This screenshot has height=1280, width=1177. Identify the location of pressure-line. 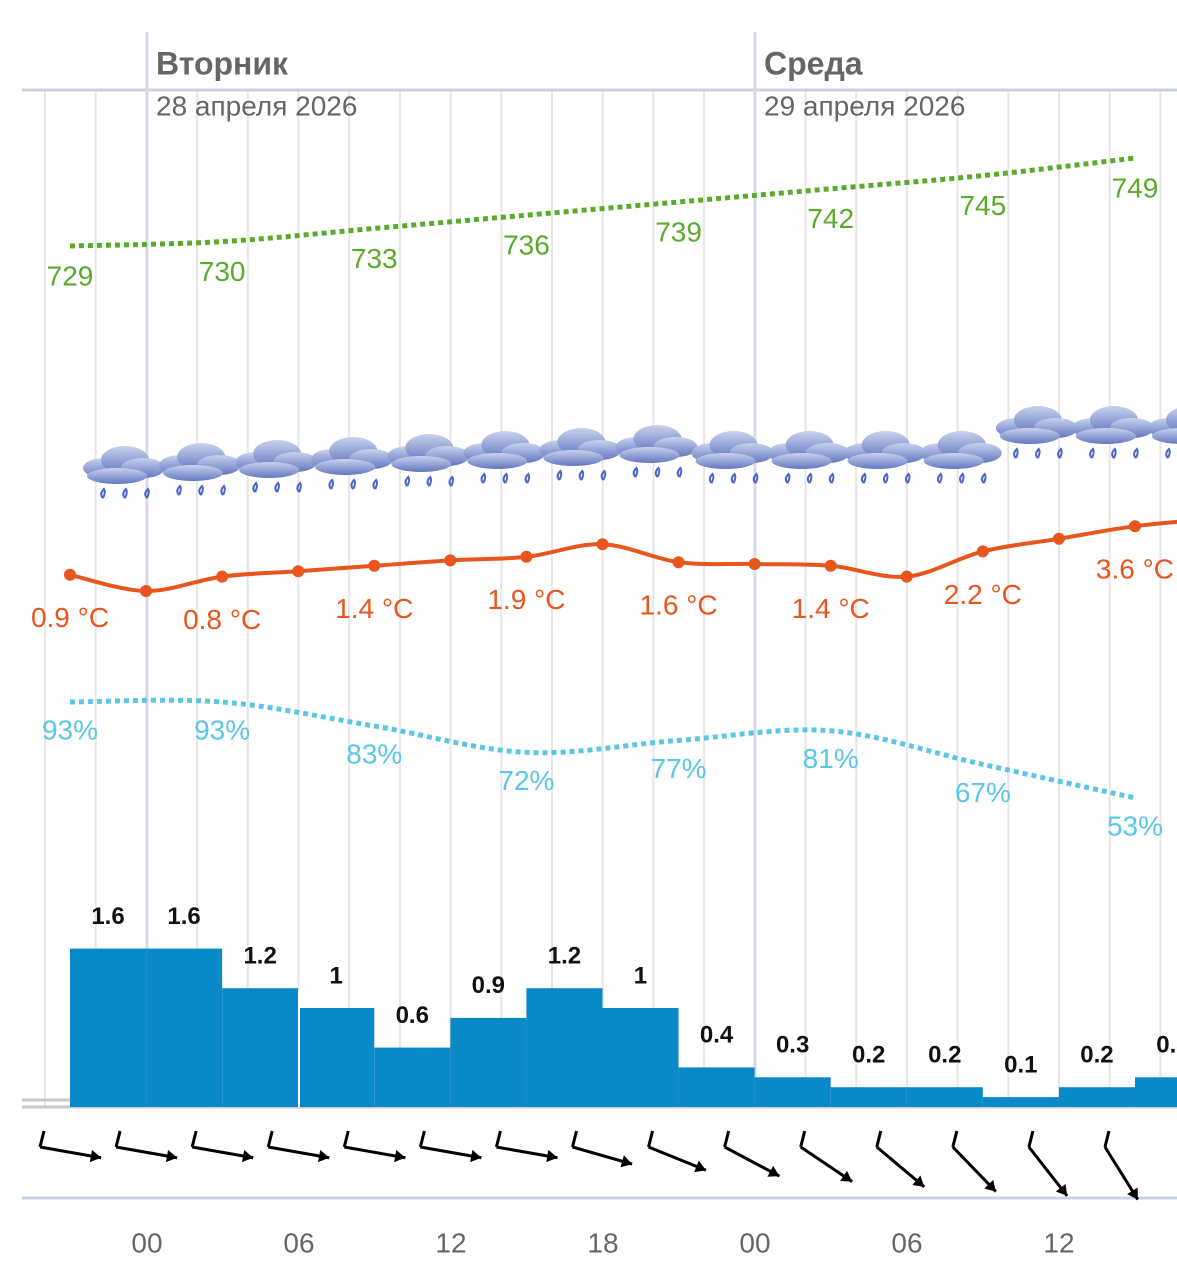
(602, 202).